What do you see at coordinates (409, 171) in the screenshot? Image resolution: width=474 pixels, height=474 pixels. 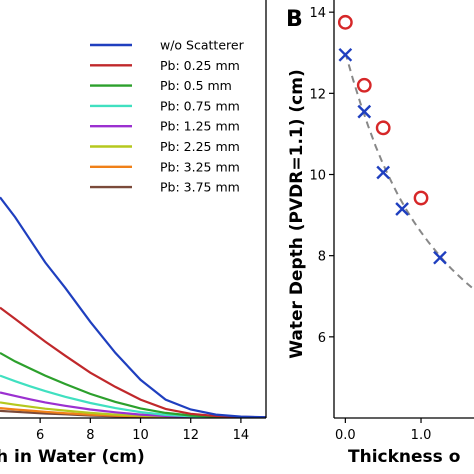 I see `fit-curve` at bounding box center [409, 171].